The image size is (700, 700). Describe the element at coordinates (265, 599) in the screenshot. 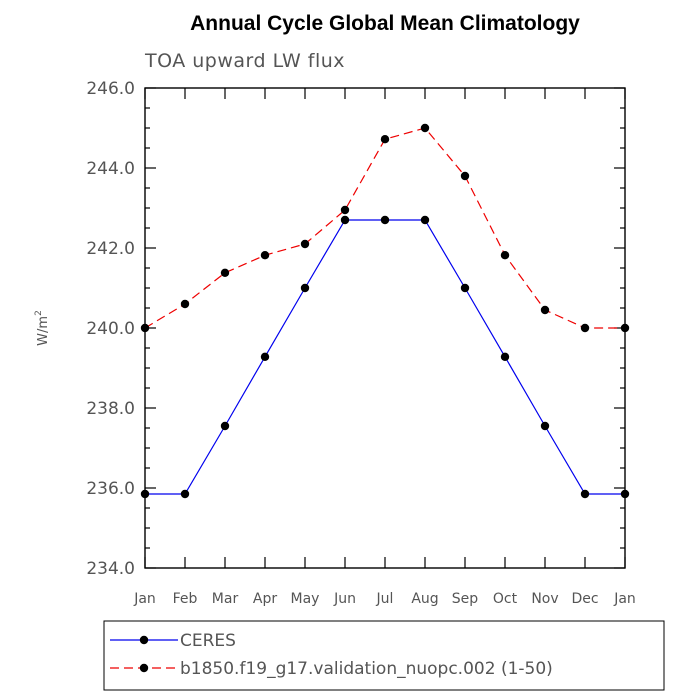

I see `x-tick-label: Apr` at that location.